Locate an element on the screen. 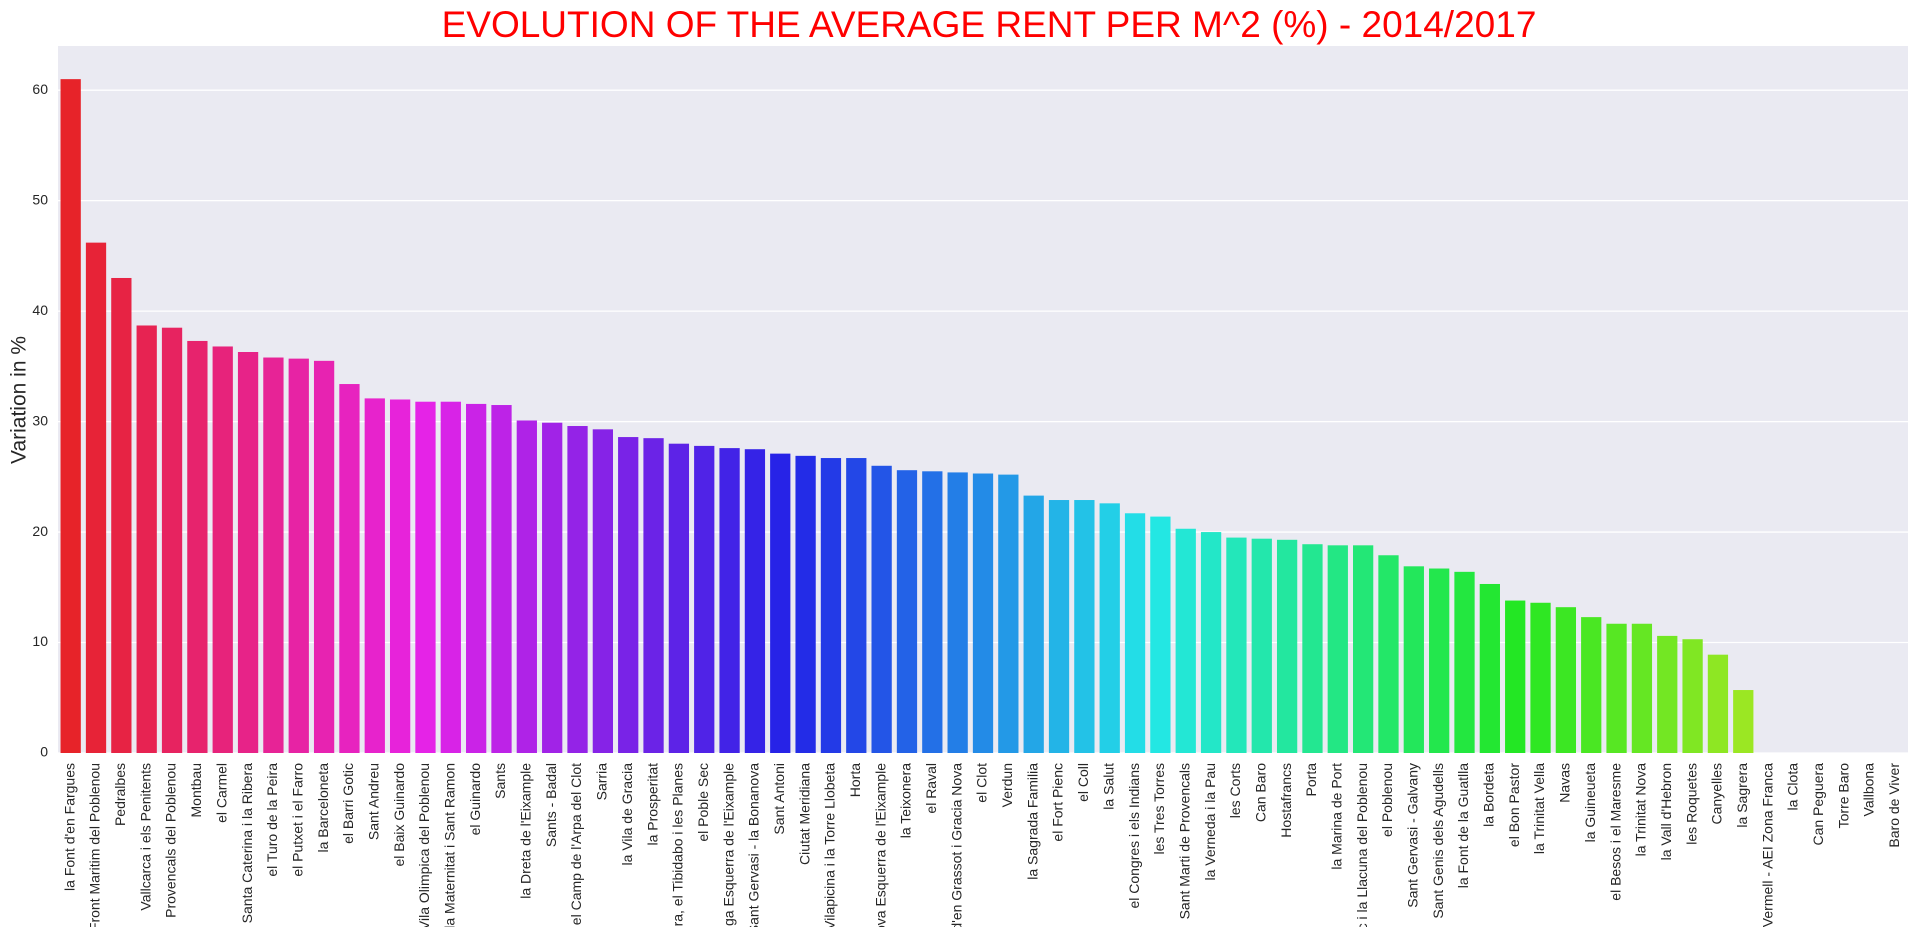 This screenshot has width=1920, height=927. x-tick-label: la Maternitat i Sant Ramon is located at coordinates (450, 845).